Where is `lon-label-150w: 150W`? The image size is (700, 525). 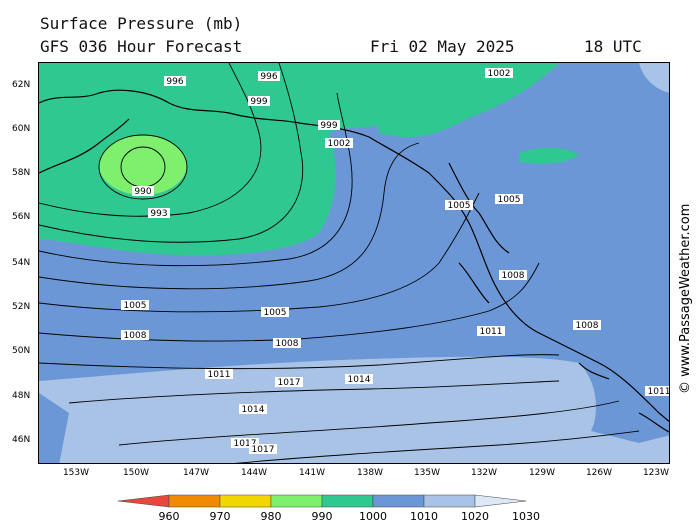
lon-label-150w: 150W is located at coordinates (136, 473).